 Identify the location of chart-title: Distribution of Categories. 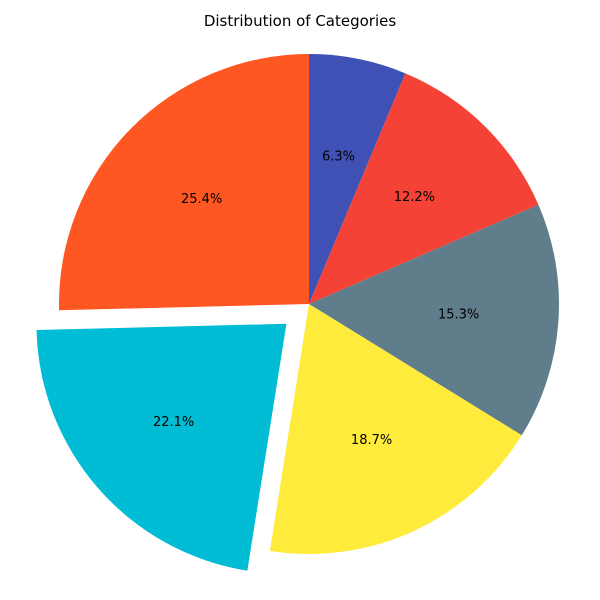
(300, 21).